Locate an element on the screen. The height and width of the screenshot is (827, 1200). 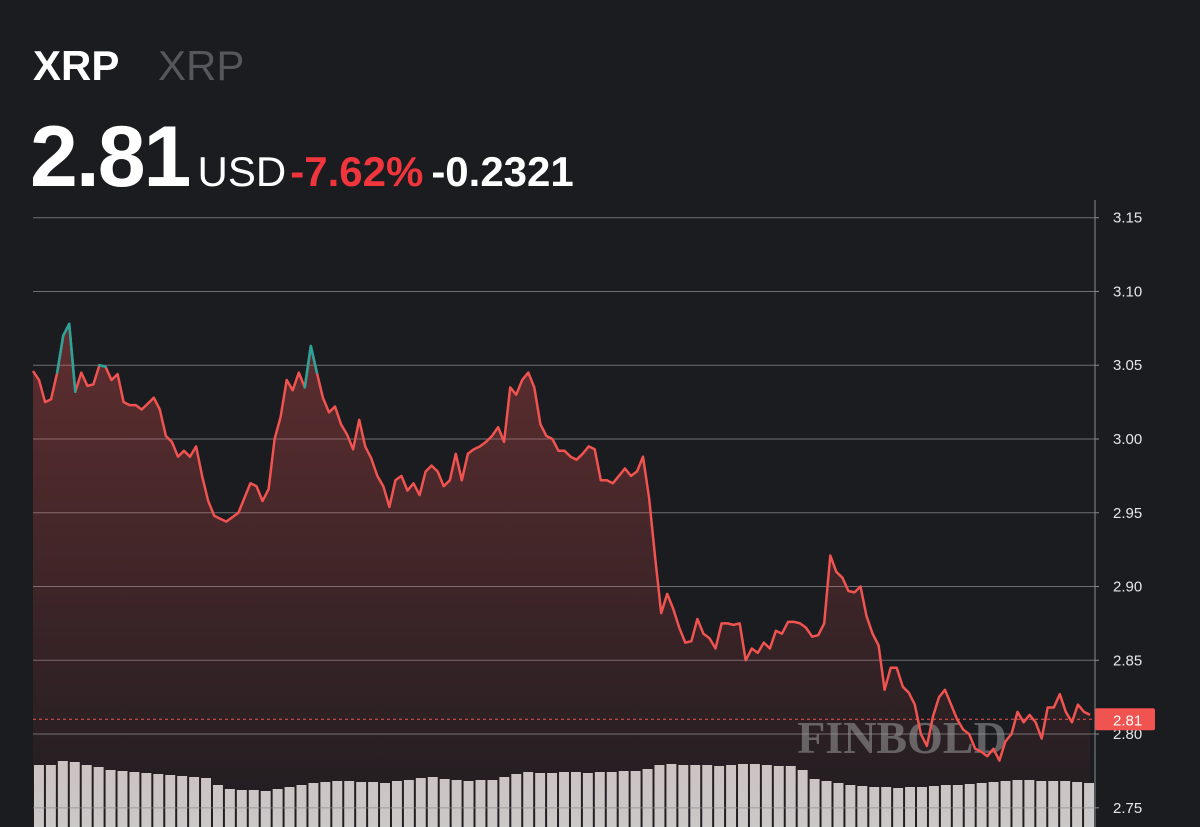
y-tick-label: 2.75 is located at coordinates (1127, 808).